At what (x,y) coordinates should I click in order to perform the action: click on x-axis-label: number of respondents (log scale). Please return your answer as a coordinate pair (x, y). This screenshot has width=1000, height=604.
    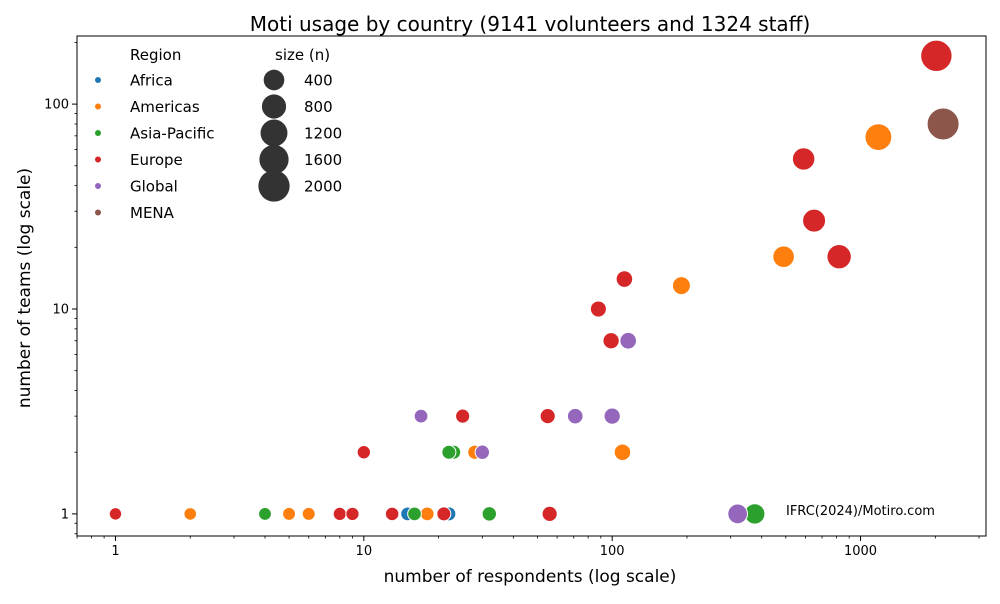
    Looking at the image, I should click on (530, 577).